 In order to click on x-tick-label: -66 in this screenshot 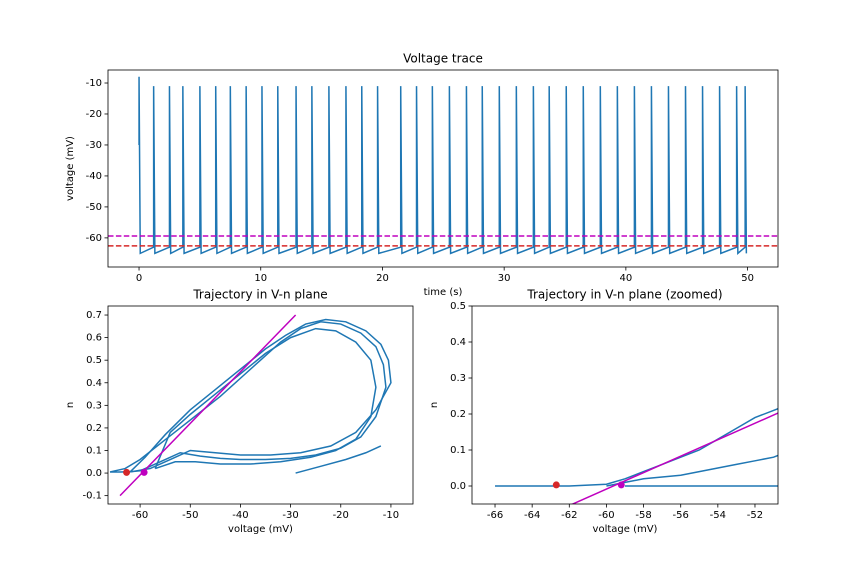, I will do `click(495, 515)`.